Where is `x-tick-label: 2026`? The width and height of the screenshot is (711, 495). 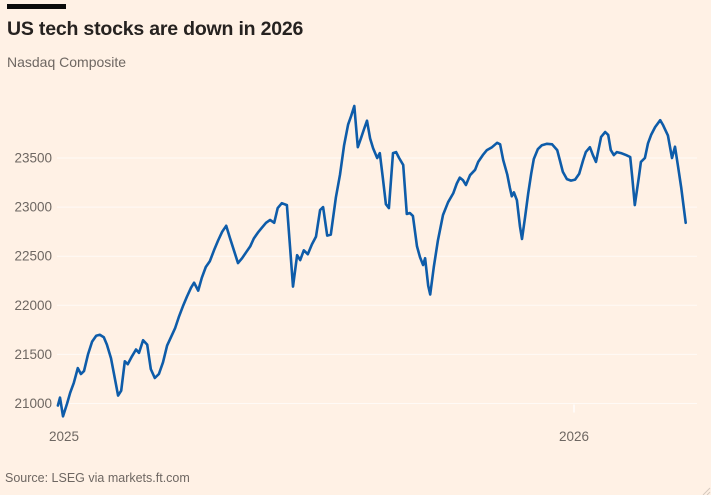 x-tick-label: 2026 is located at coordinates (574, 436).